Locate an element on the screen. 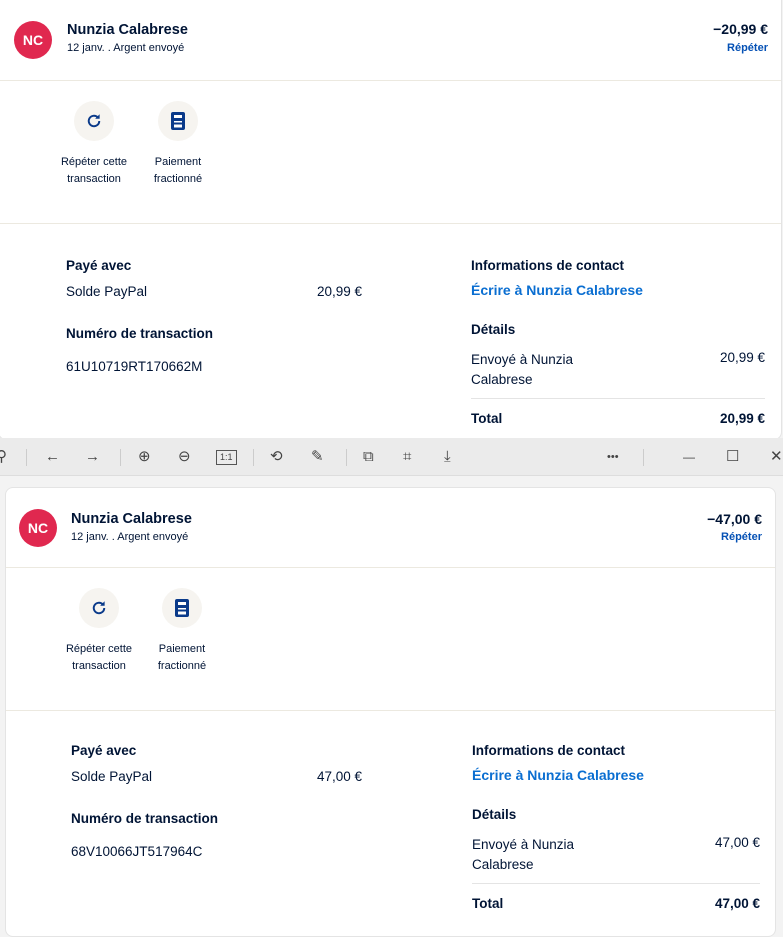 This screenshot has width=783, height=937. paid-with-amount: 20,99 € is located at coordinates (339, 291).